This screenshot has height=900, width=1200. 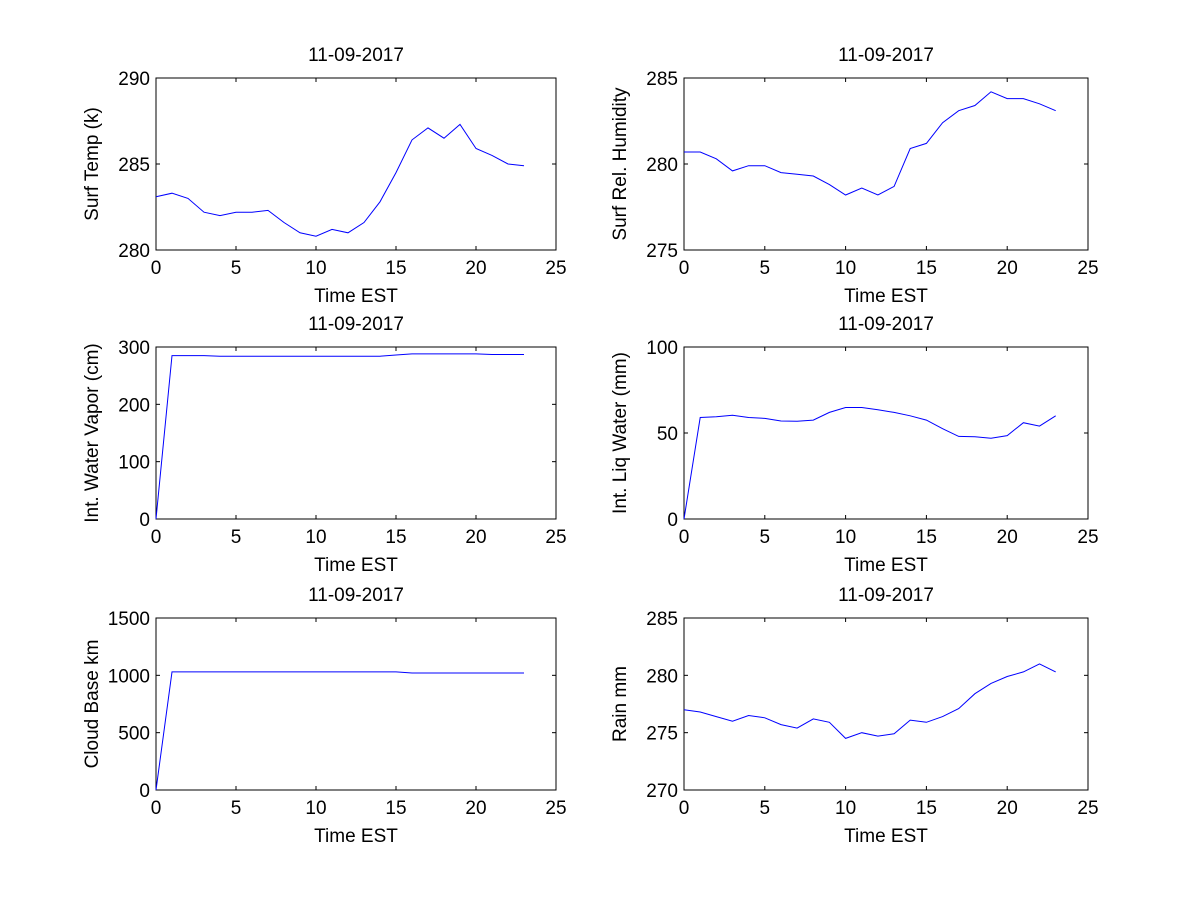 I want to click on chart-3-axes-frame, so click(x=356, y=433).